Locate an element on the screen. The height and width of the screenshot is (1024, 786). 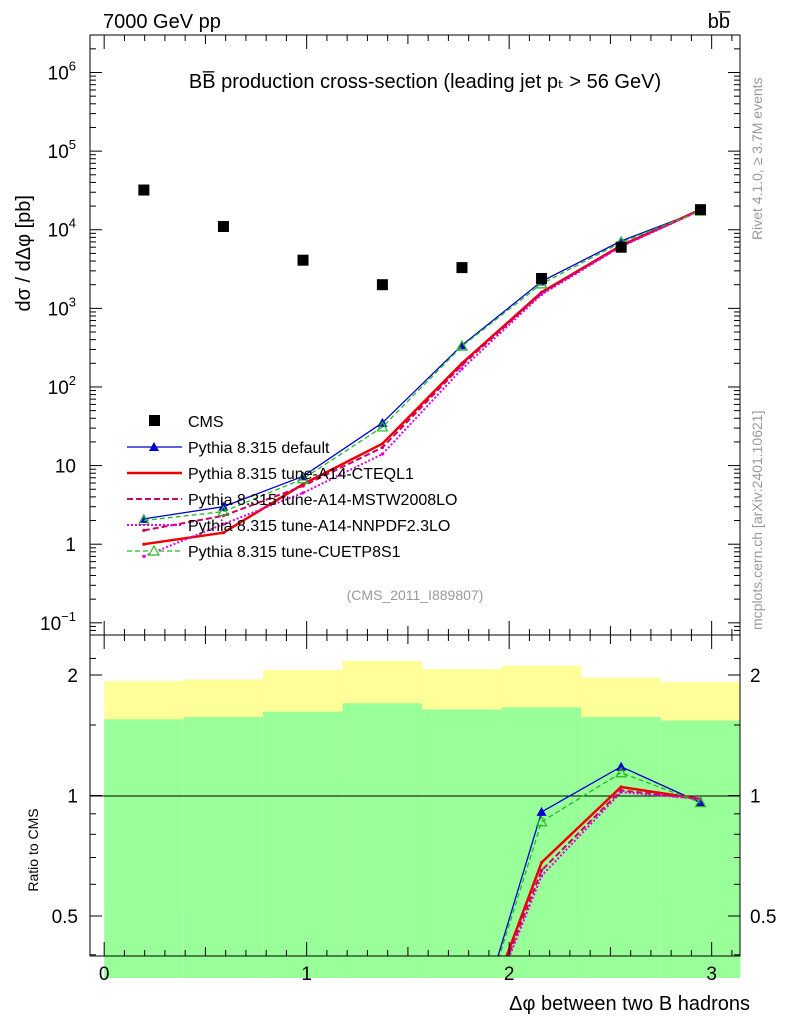
y-tick-label: 10⁴ is located at coordinates (62, 229).